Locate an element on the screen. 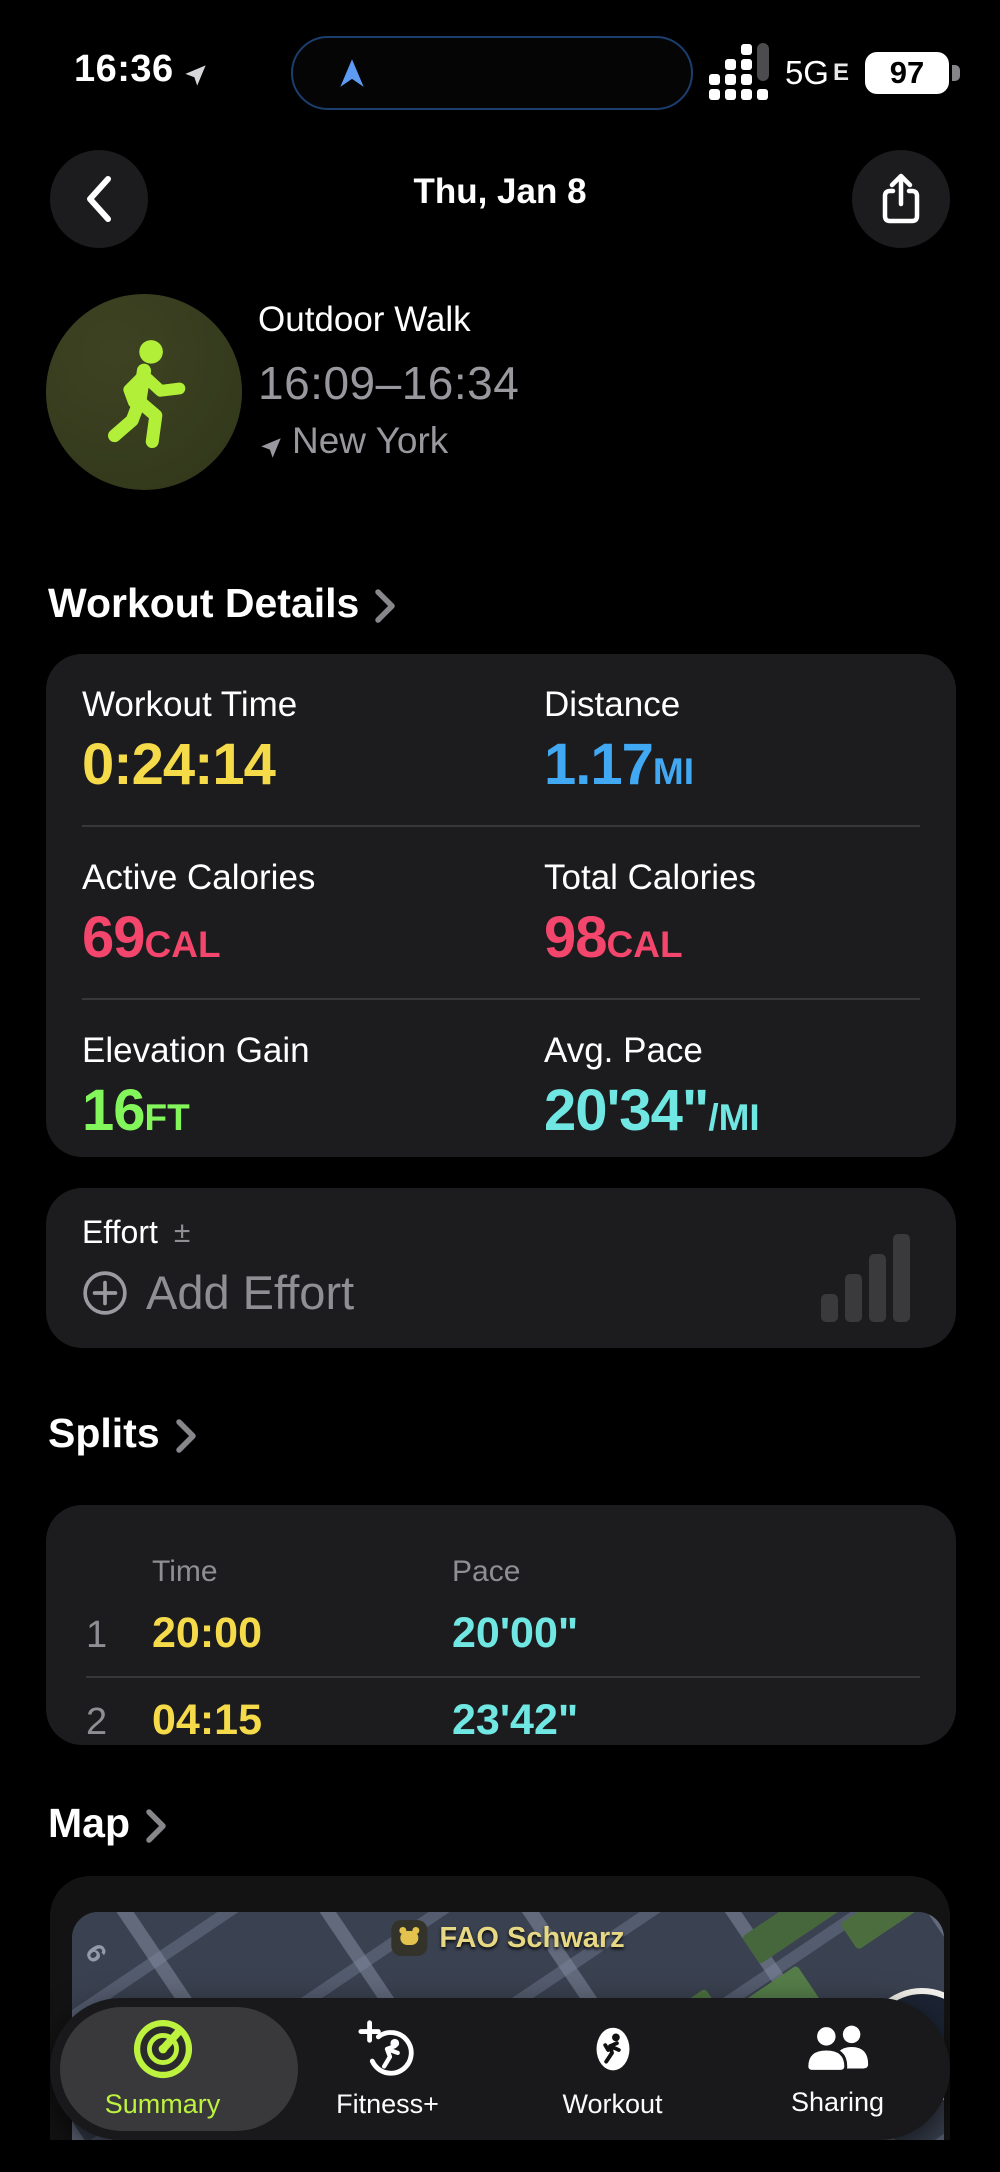 The height and width of the screenshot is (2172, 1000). split-index: 1 is located at coordinates (97, 1635).